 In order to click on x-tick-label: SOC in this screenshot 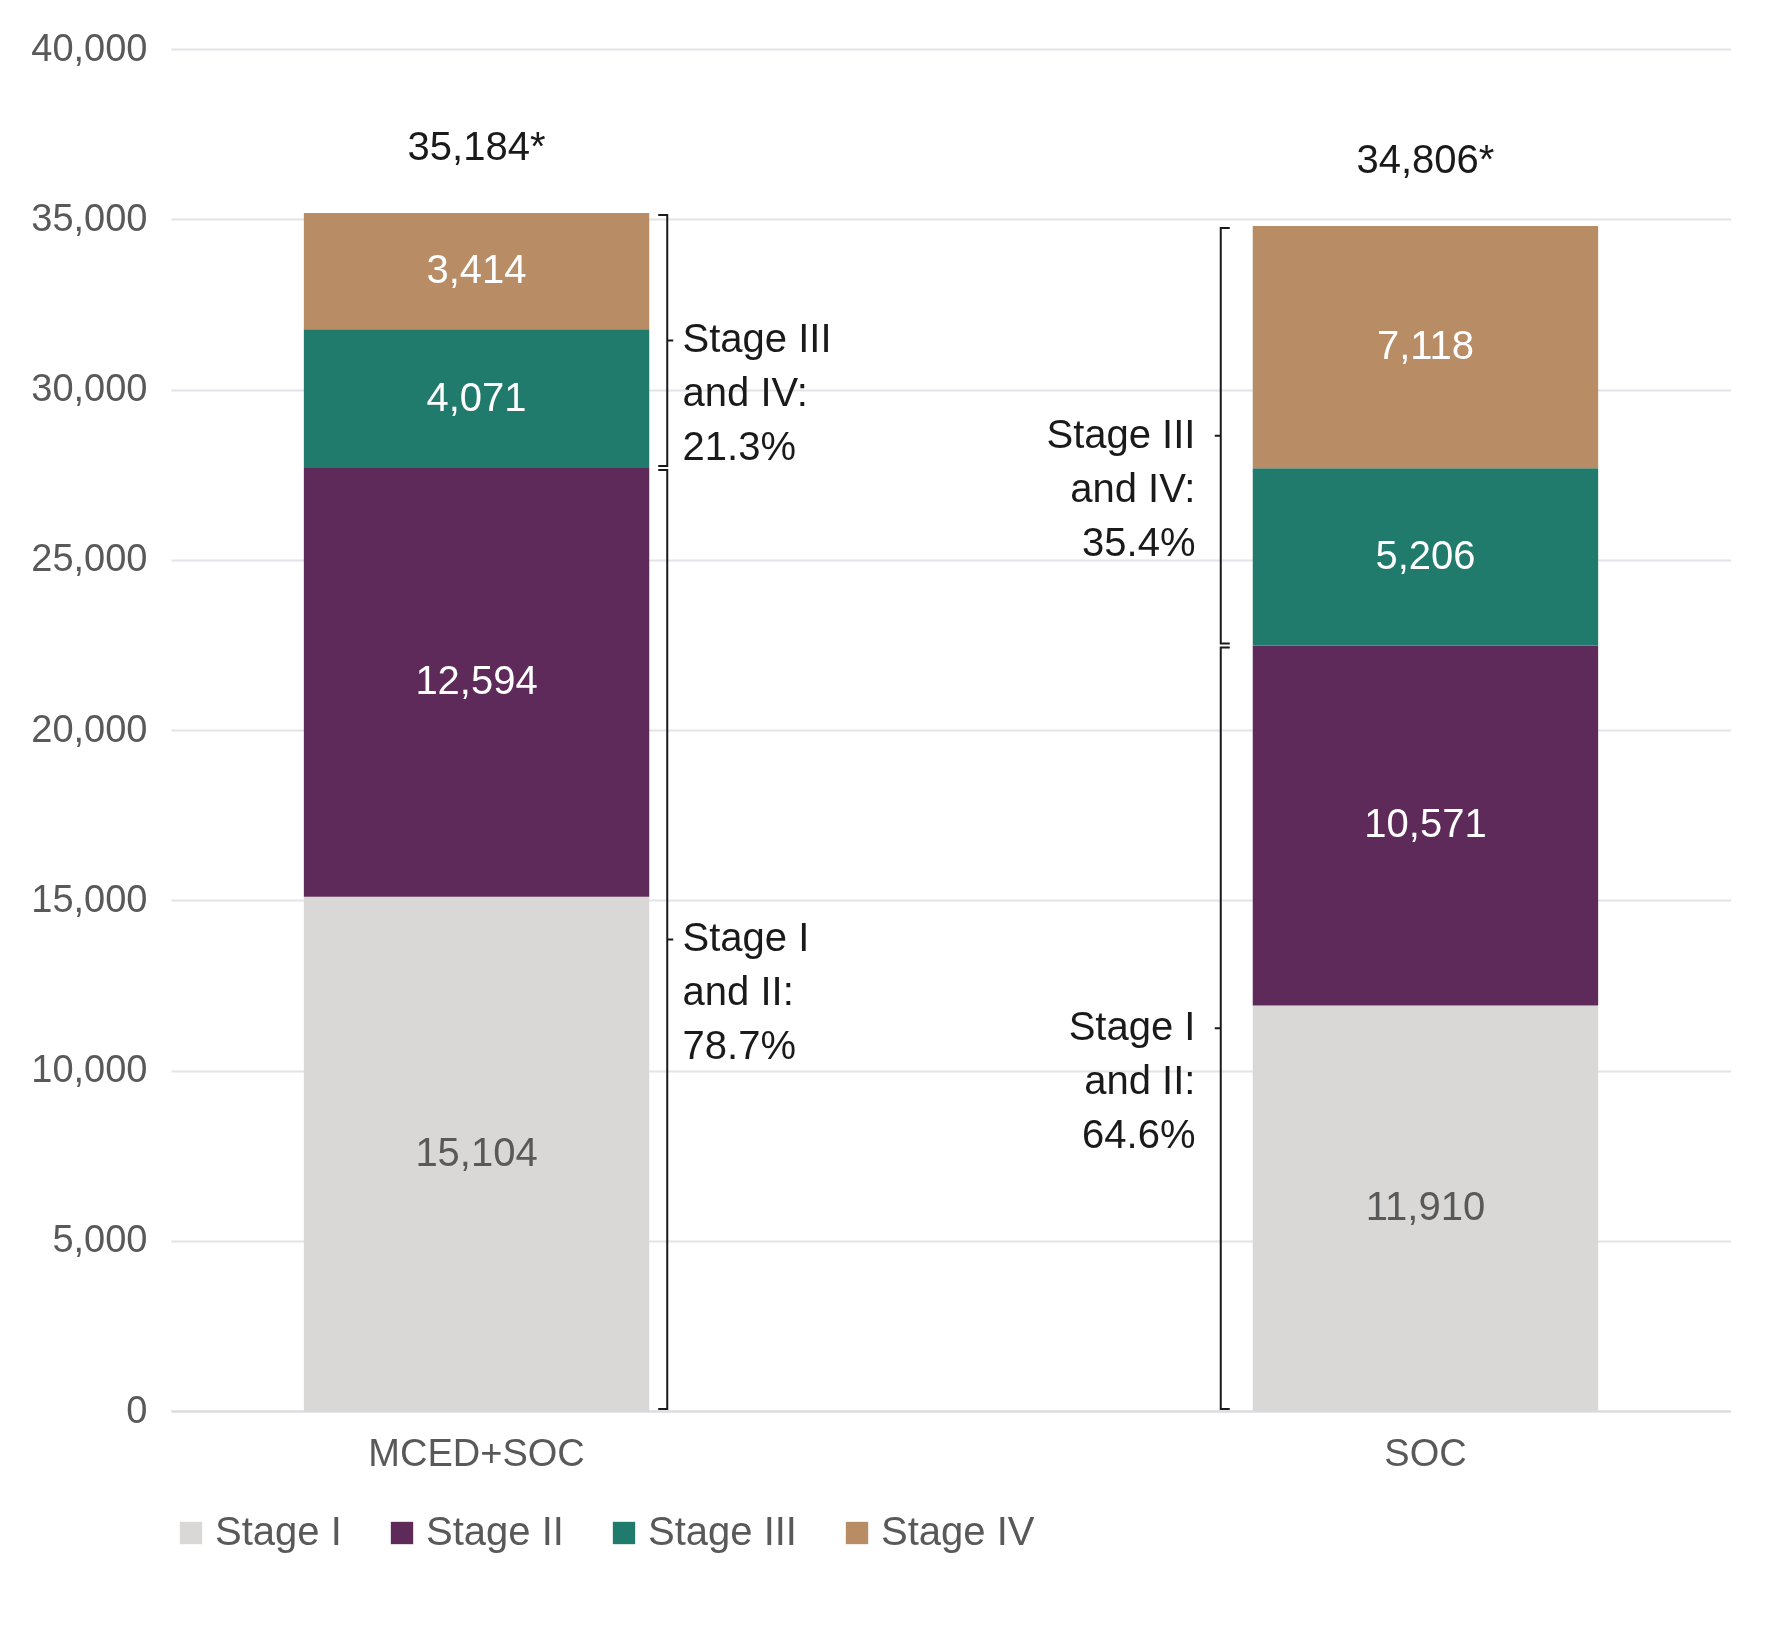, I will do `click(1425, 1452)`.